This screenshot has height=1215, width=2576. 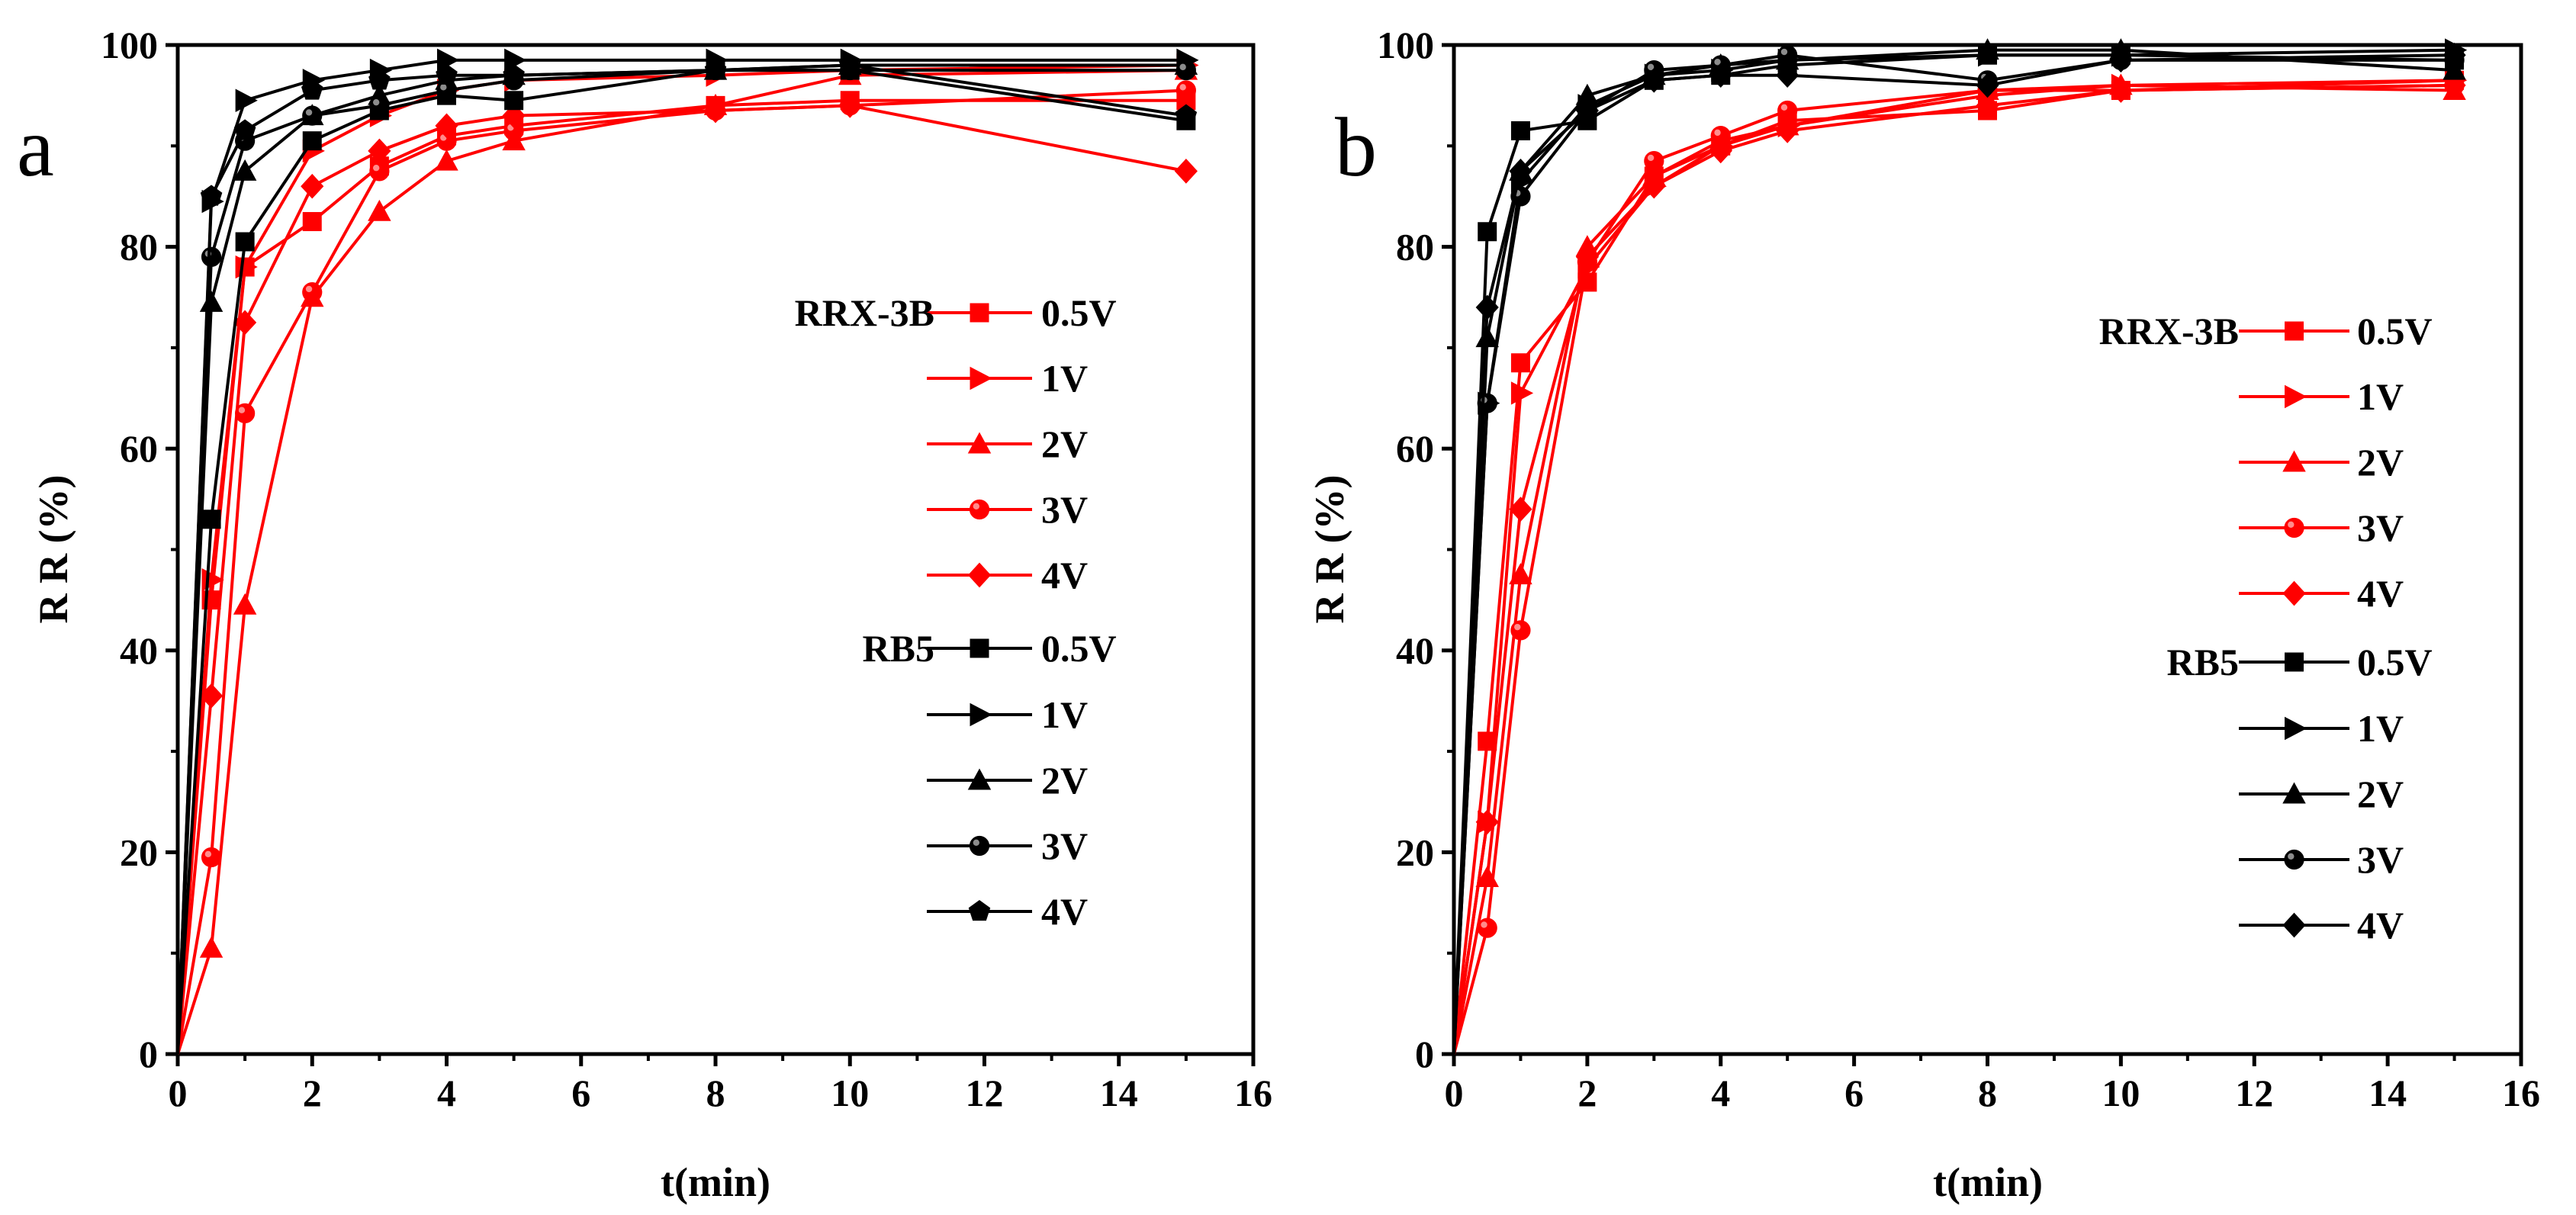 I want to click on x-tick-label: 0, so click(x=178, y=1093).